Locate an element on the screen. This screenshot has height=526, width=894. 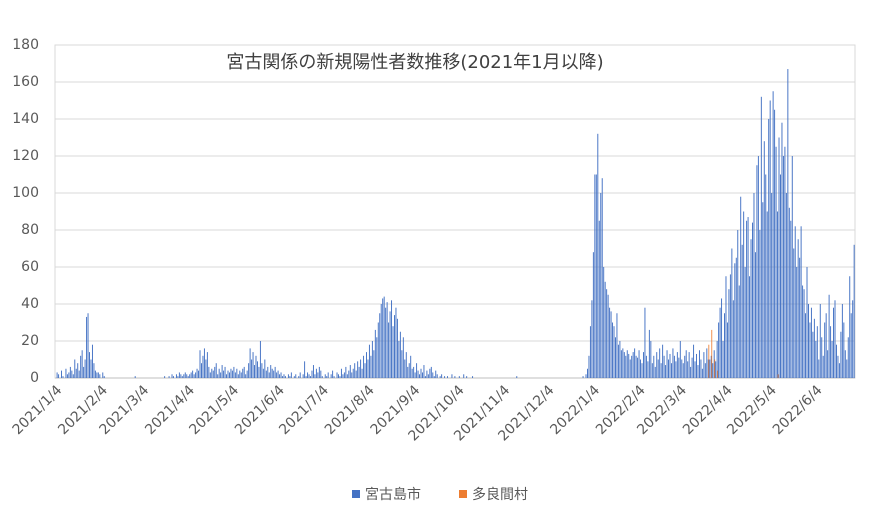
legend: 宮古島市 多良間村 is located at coordinates (440, 494).